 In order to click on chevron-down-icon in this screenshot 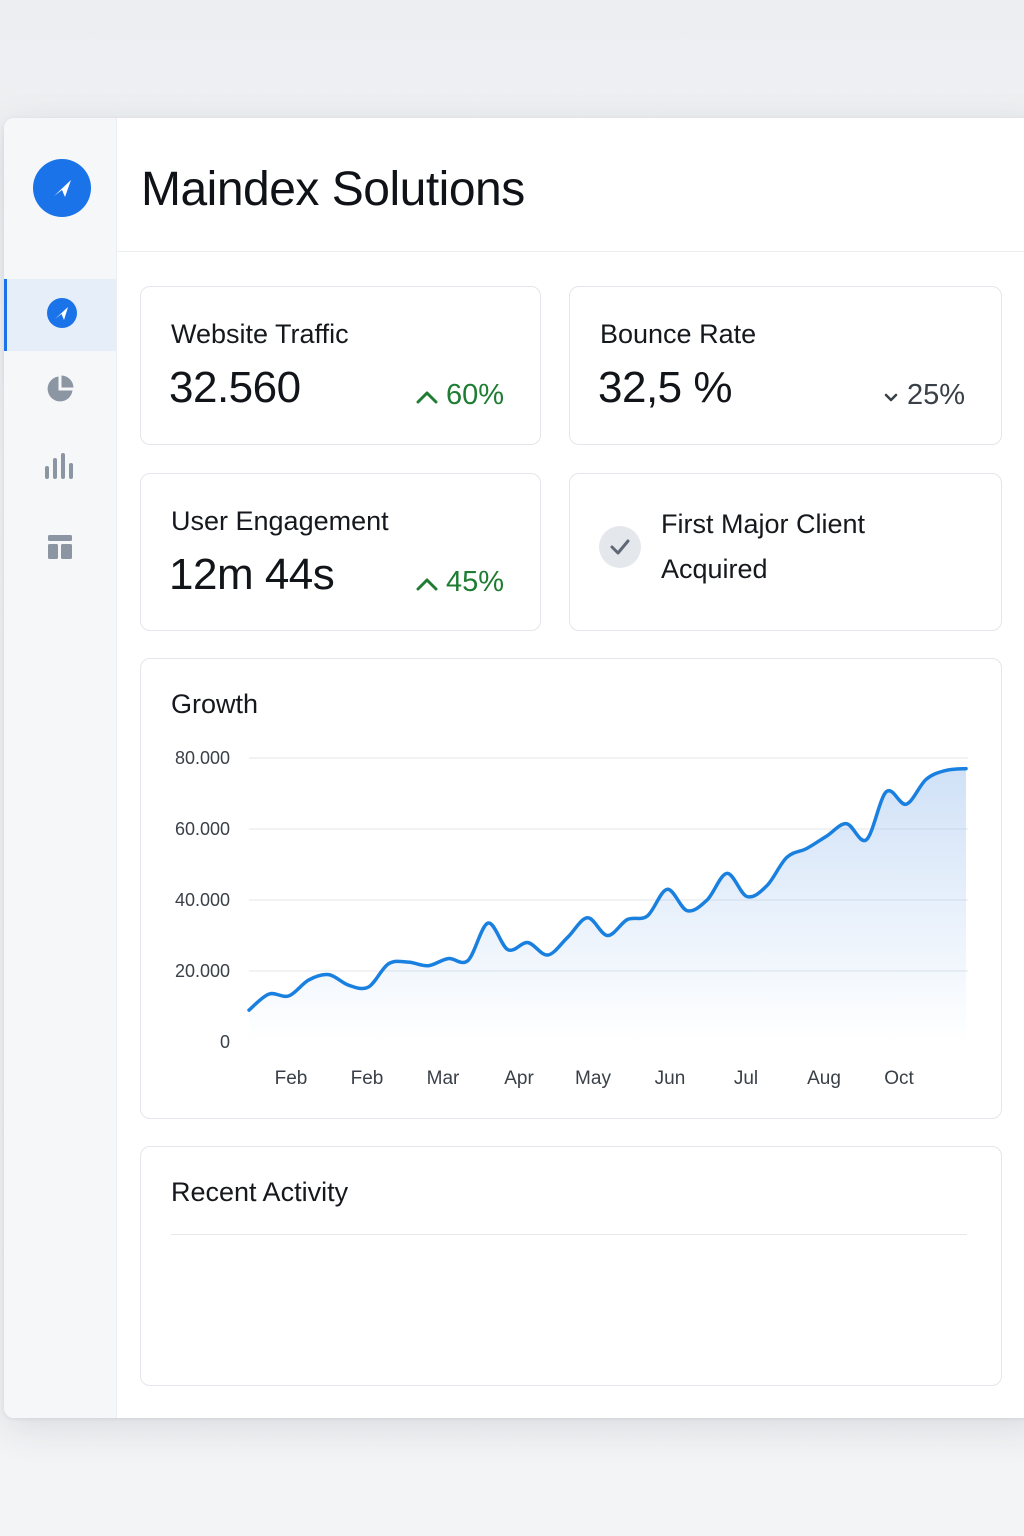, I will do `click(891, 395)`.